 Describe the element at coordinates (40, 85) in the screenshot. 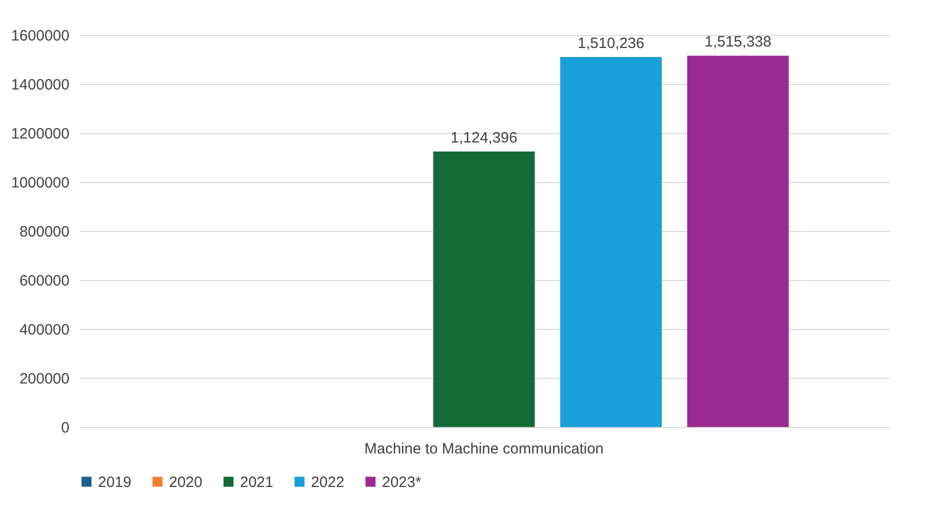

I see `y-tick-label: 1400000` at that location.